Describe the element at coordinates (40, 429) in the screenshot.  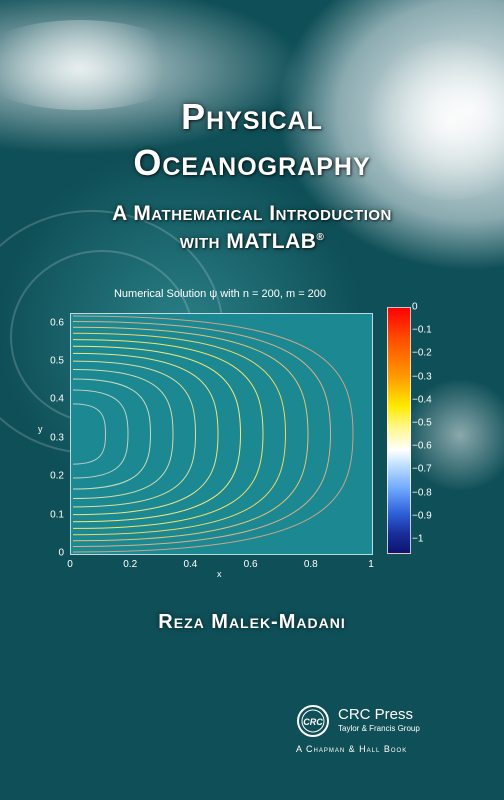
I see `y-axis-label: y` at that location.